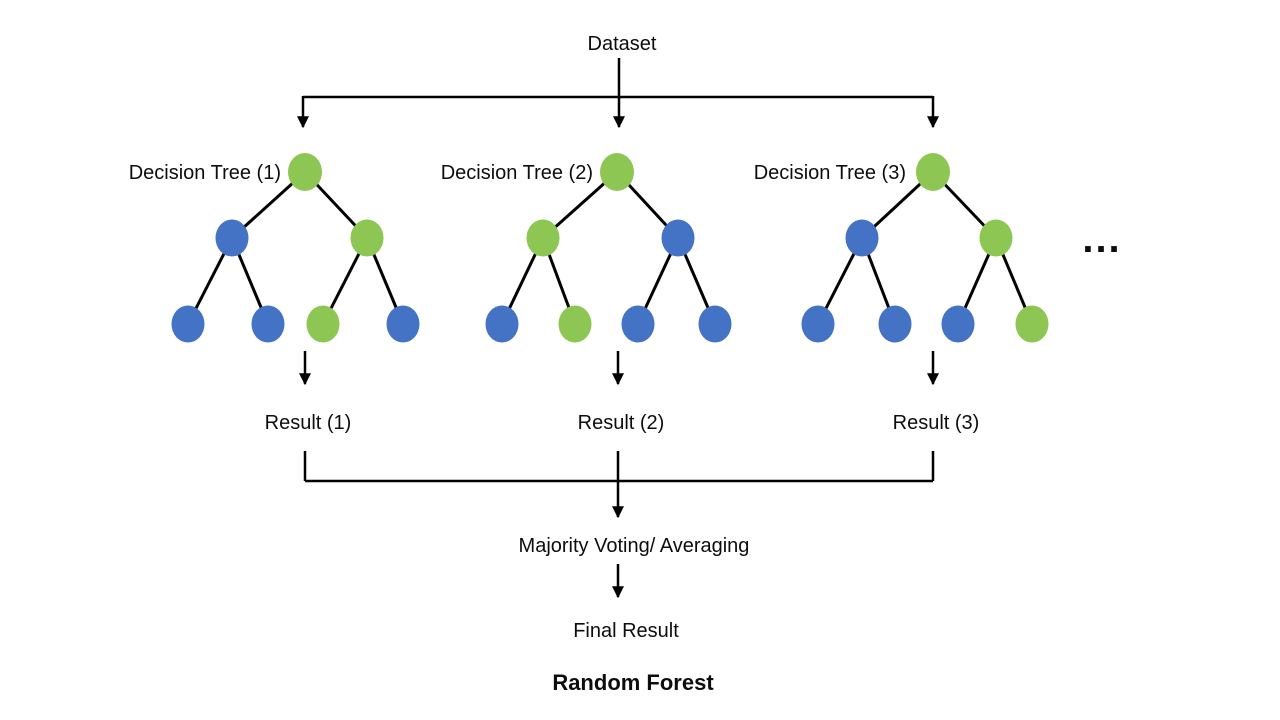  Describe the element at coordinates (933, 172) in the screenshot. I see `tree-3-root-node` at that location.